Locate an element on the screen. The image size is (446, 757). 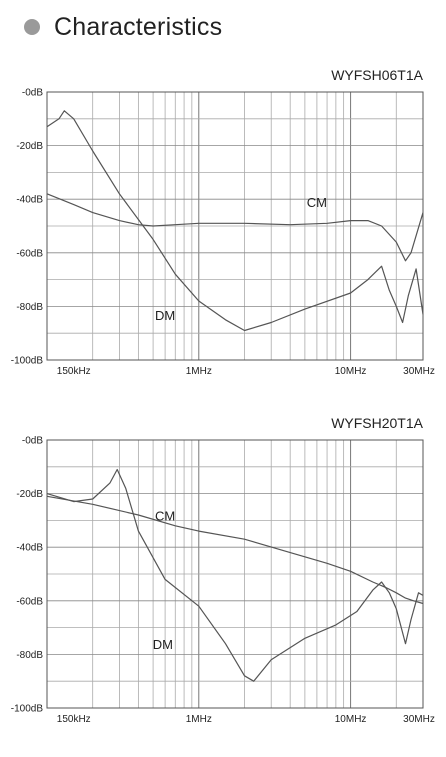
section-title: Characteristics is located at coordinates (138, 26).